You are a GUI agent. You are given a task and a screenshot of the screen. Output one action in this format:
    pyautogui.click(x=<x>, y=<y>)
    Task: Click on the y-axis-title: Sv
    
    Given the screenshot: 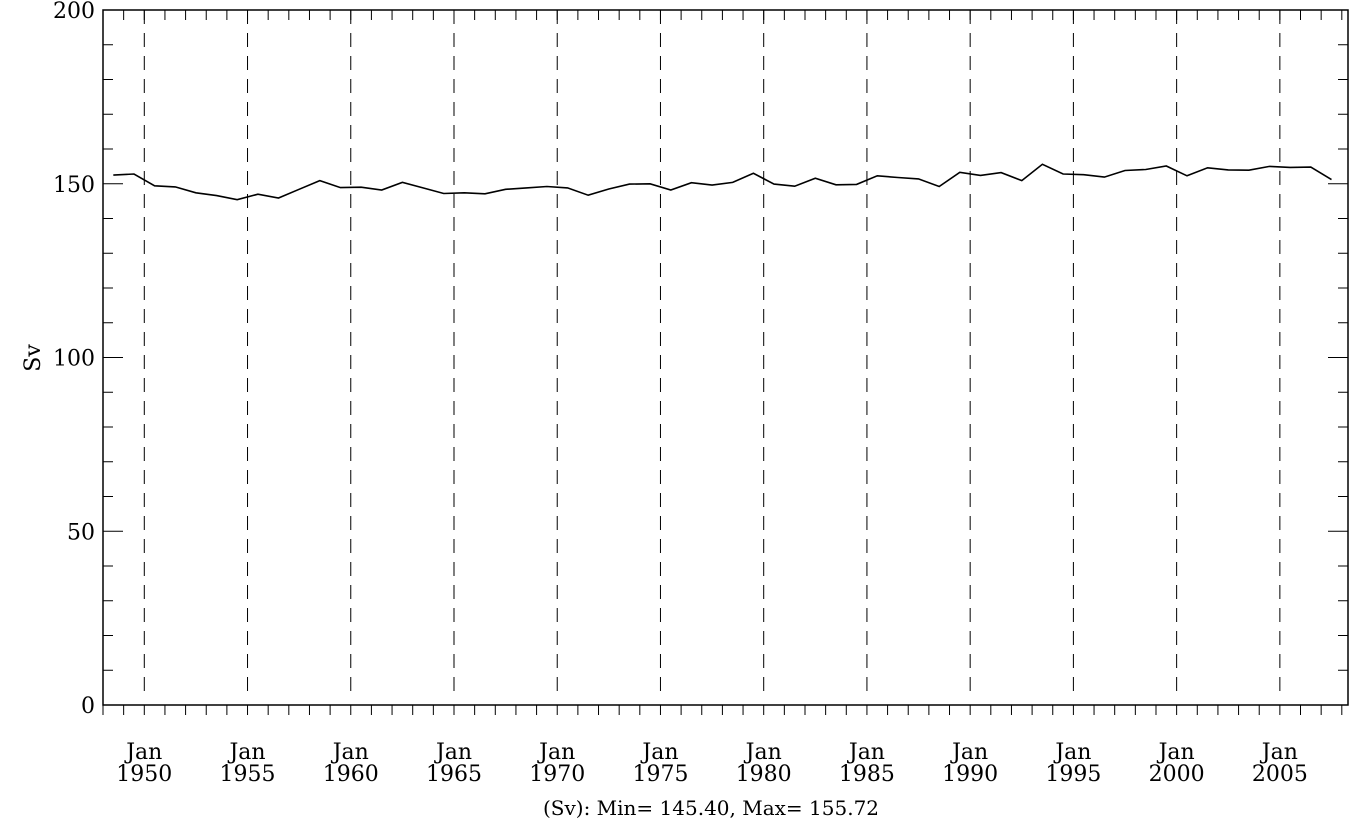 What is the action you would take?
    pyautogui.click(x=33, y=358)
    